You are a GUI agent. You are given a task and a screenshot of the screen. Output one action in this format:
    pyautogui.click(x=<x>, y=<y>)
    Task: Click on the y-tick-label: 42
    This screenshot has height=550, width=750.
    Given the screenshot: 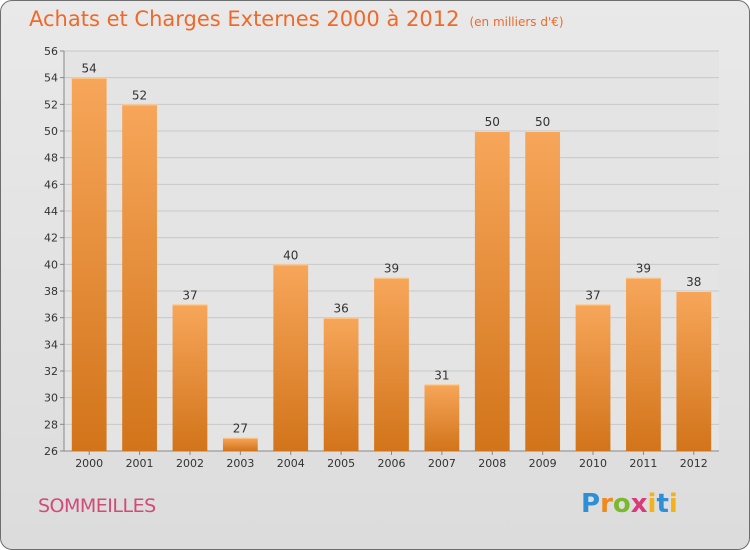 What is the action you would take?
    pyautogui.click(x=51, y=238)
    